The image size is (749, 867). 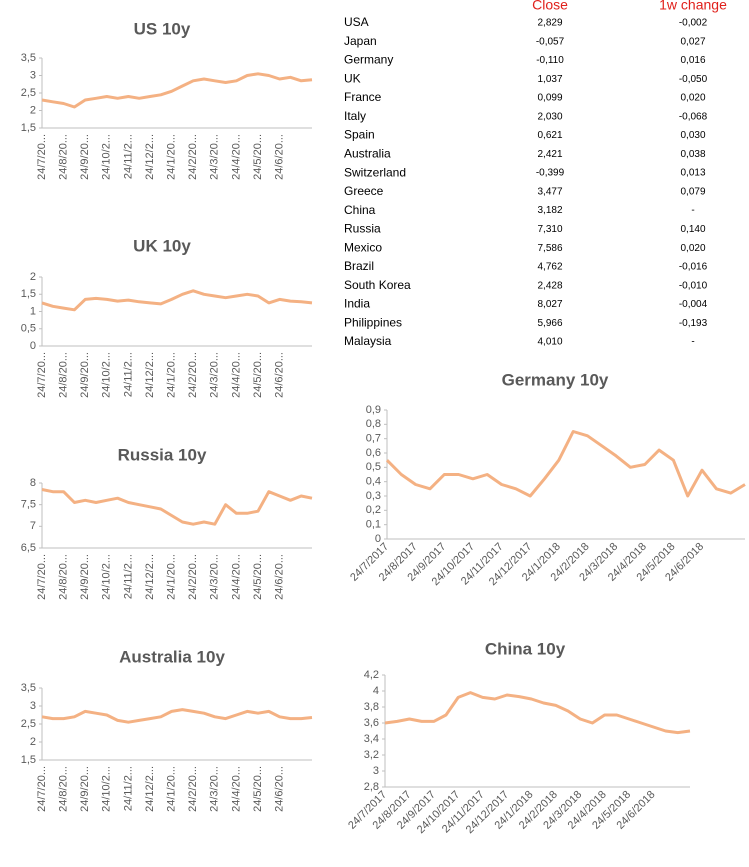 What do you see at coordinates (549, 98) in the screenshot?
I see `close: 0,099` at bounding box center [549, 98].